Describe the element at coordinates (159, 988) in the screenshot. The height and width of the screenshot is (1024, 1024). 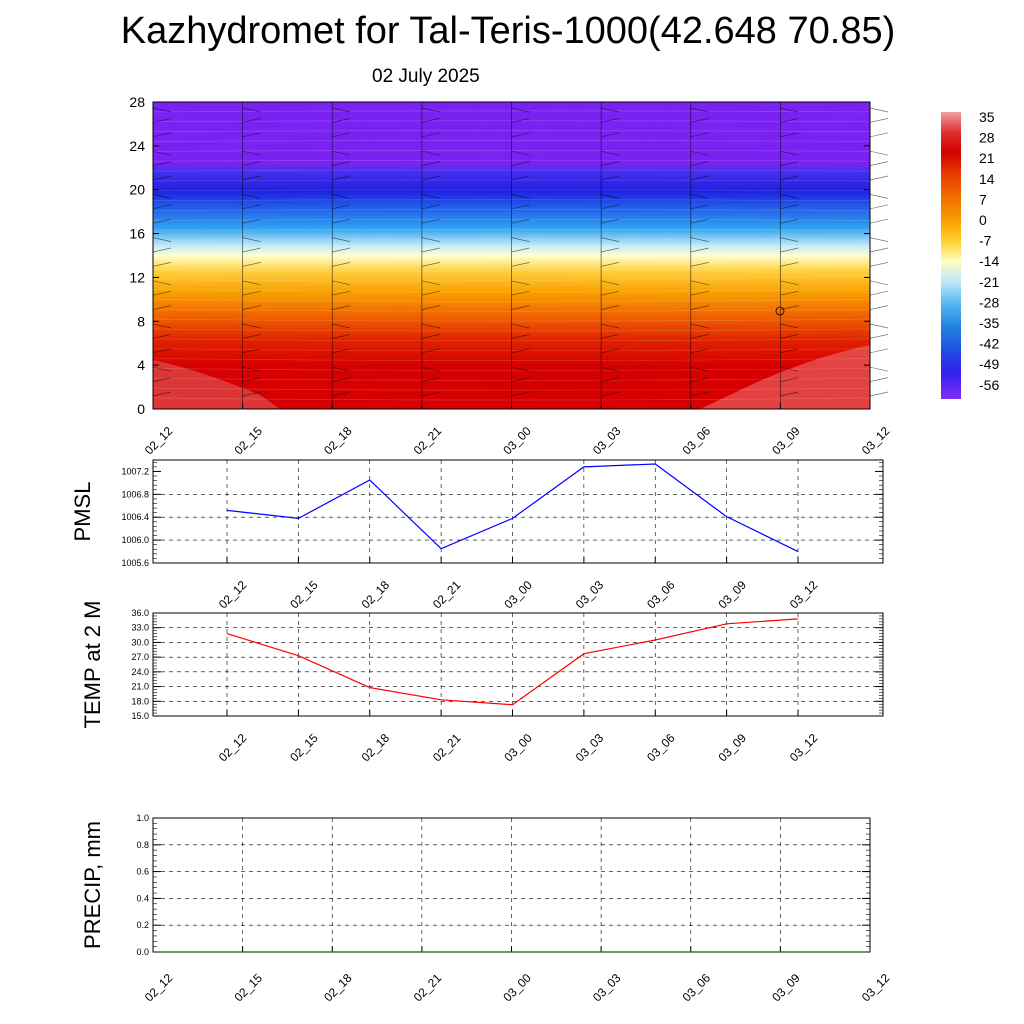
I see `x-tick-label: 02_12` at that location.